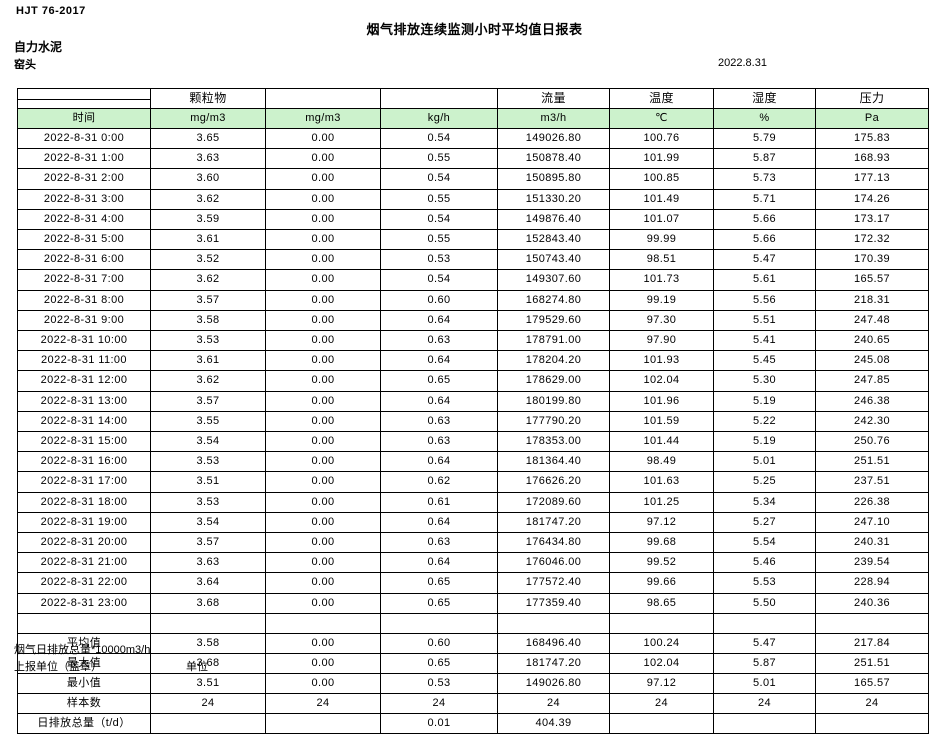  Describe the element at coordinates (872, 361) in the screenshot. I see `data-cell: 245.08` at that location.